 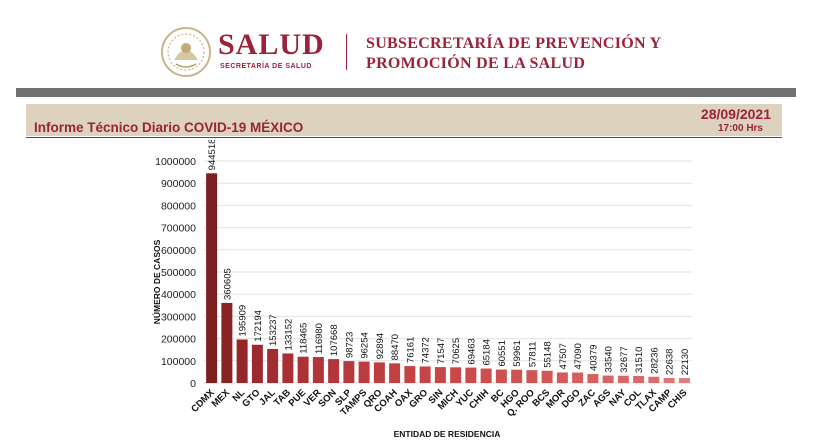 What do you see at coordinates (514, 43) in the screenshot?
I see `subsecretaria-line-1: SUBSECRETARÍA DE PREVENCIÓN Y` at bounding box center [514, 43].